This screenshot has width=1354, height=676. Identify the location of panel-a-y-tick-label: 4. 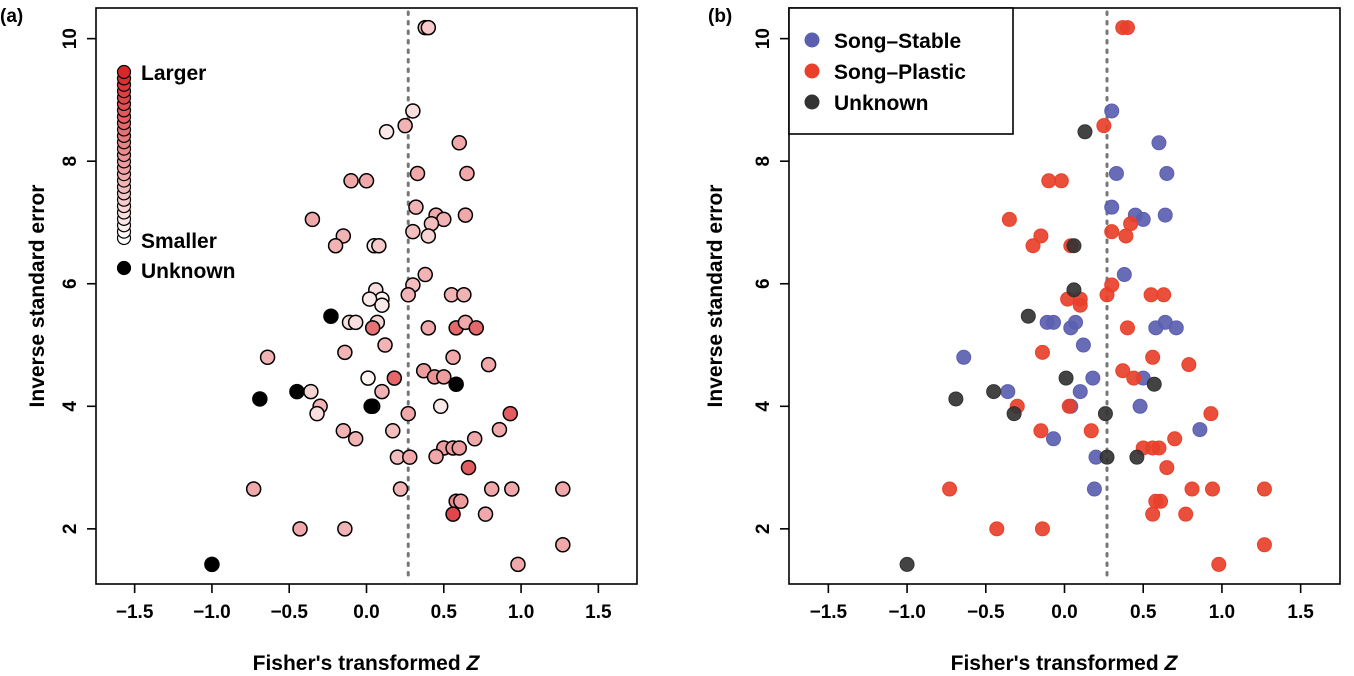
(70, 406).